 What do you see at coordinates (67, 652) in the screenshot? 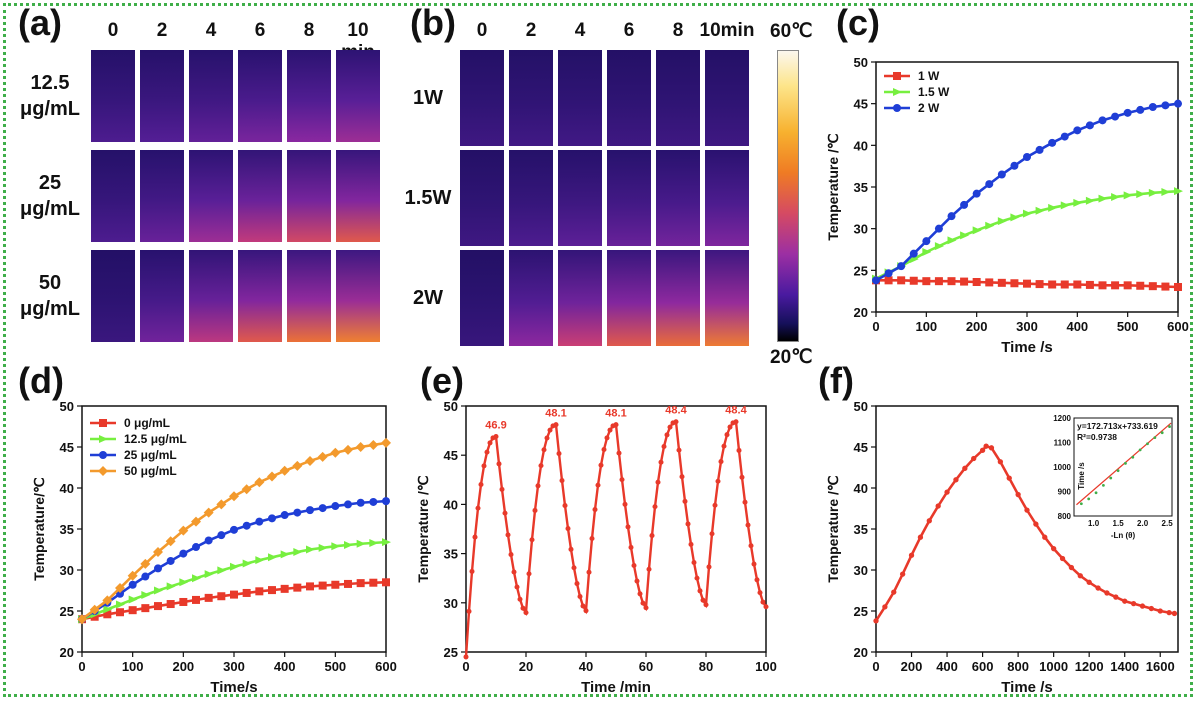
I see `y-tick-label: 20` at bounding box center [67, 652].